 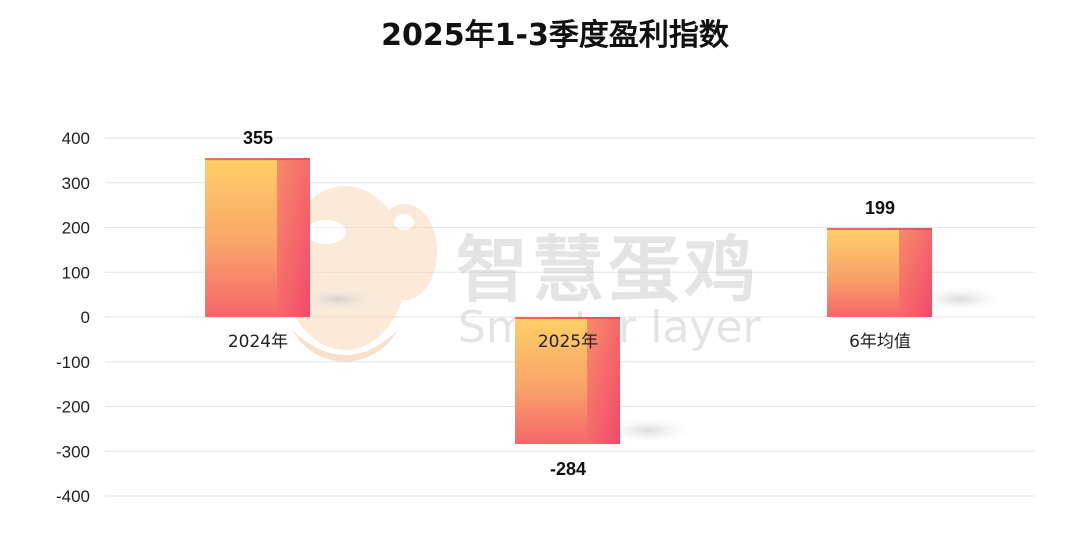 What do you see at coordinates (880, 342) in the screenshot?
I see `x-category-label: 6年均值` at bounding box center [880, 342].